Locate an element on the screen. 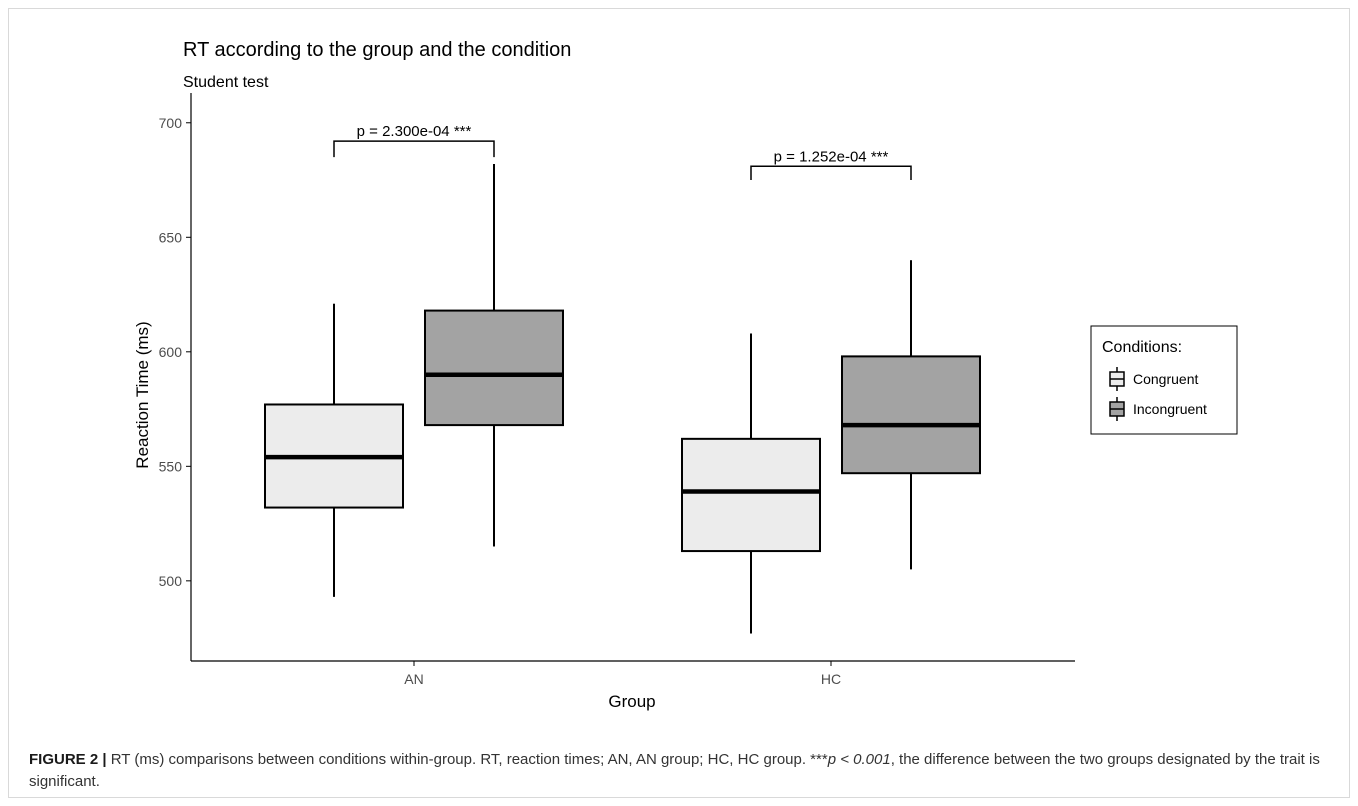 Image resolution: width=1358 pixels, height=806 pixels. y-tick-label: 600 is located at coordinates (171, 352).